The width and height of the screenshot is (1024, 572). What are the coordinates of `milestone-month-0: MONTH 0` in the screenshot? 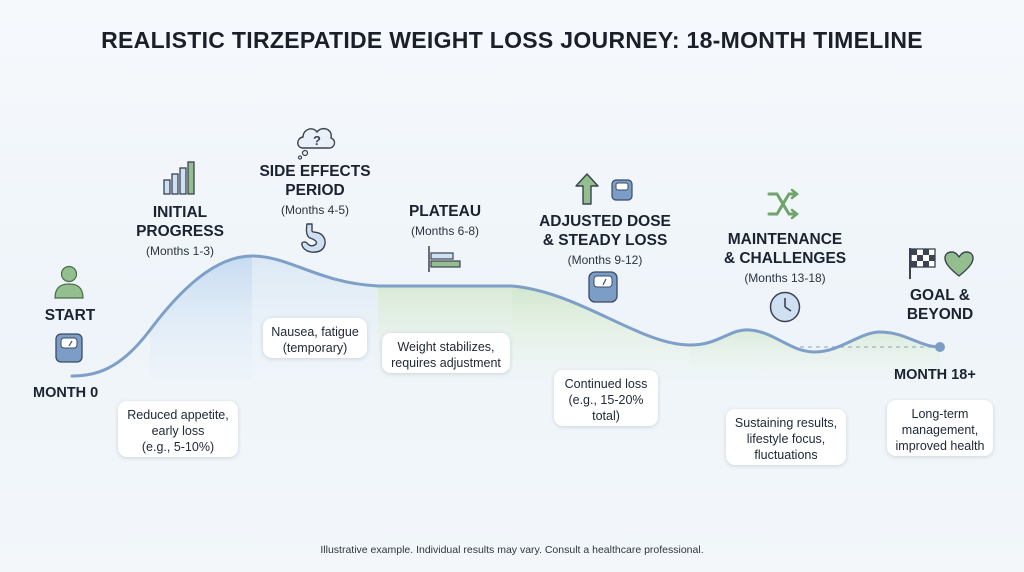 It's located at (66, 393).